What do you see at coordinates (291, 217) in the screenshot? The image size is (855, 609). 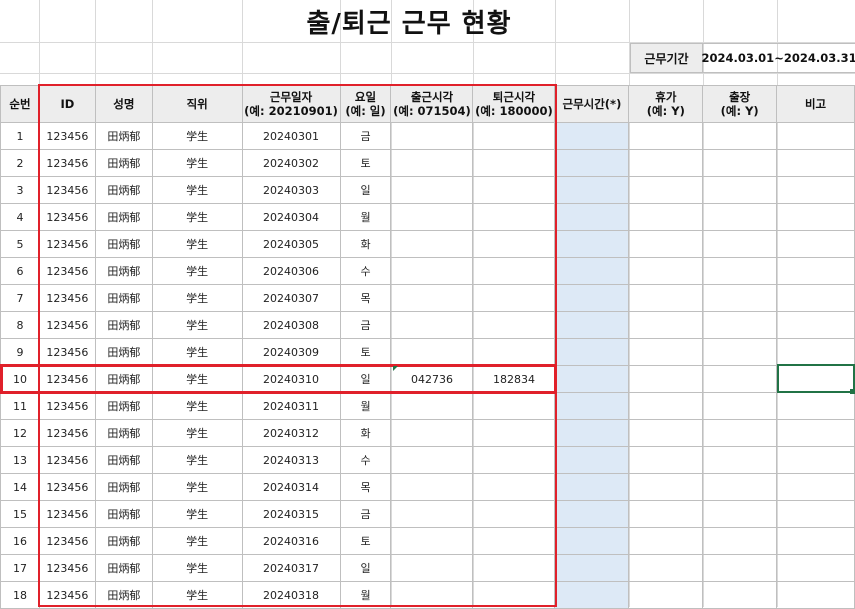 I see `date-cell: 20240304` at bounding box center [291, 217].